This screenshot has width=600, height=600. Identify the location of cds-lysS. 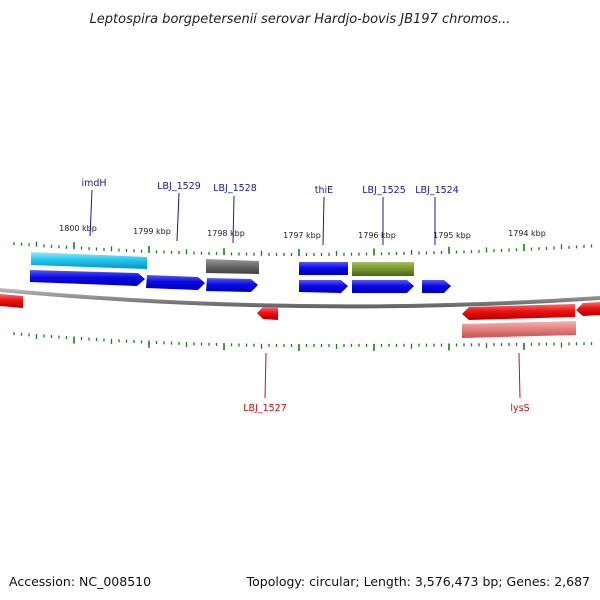
(518, 312).